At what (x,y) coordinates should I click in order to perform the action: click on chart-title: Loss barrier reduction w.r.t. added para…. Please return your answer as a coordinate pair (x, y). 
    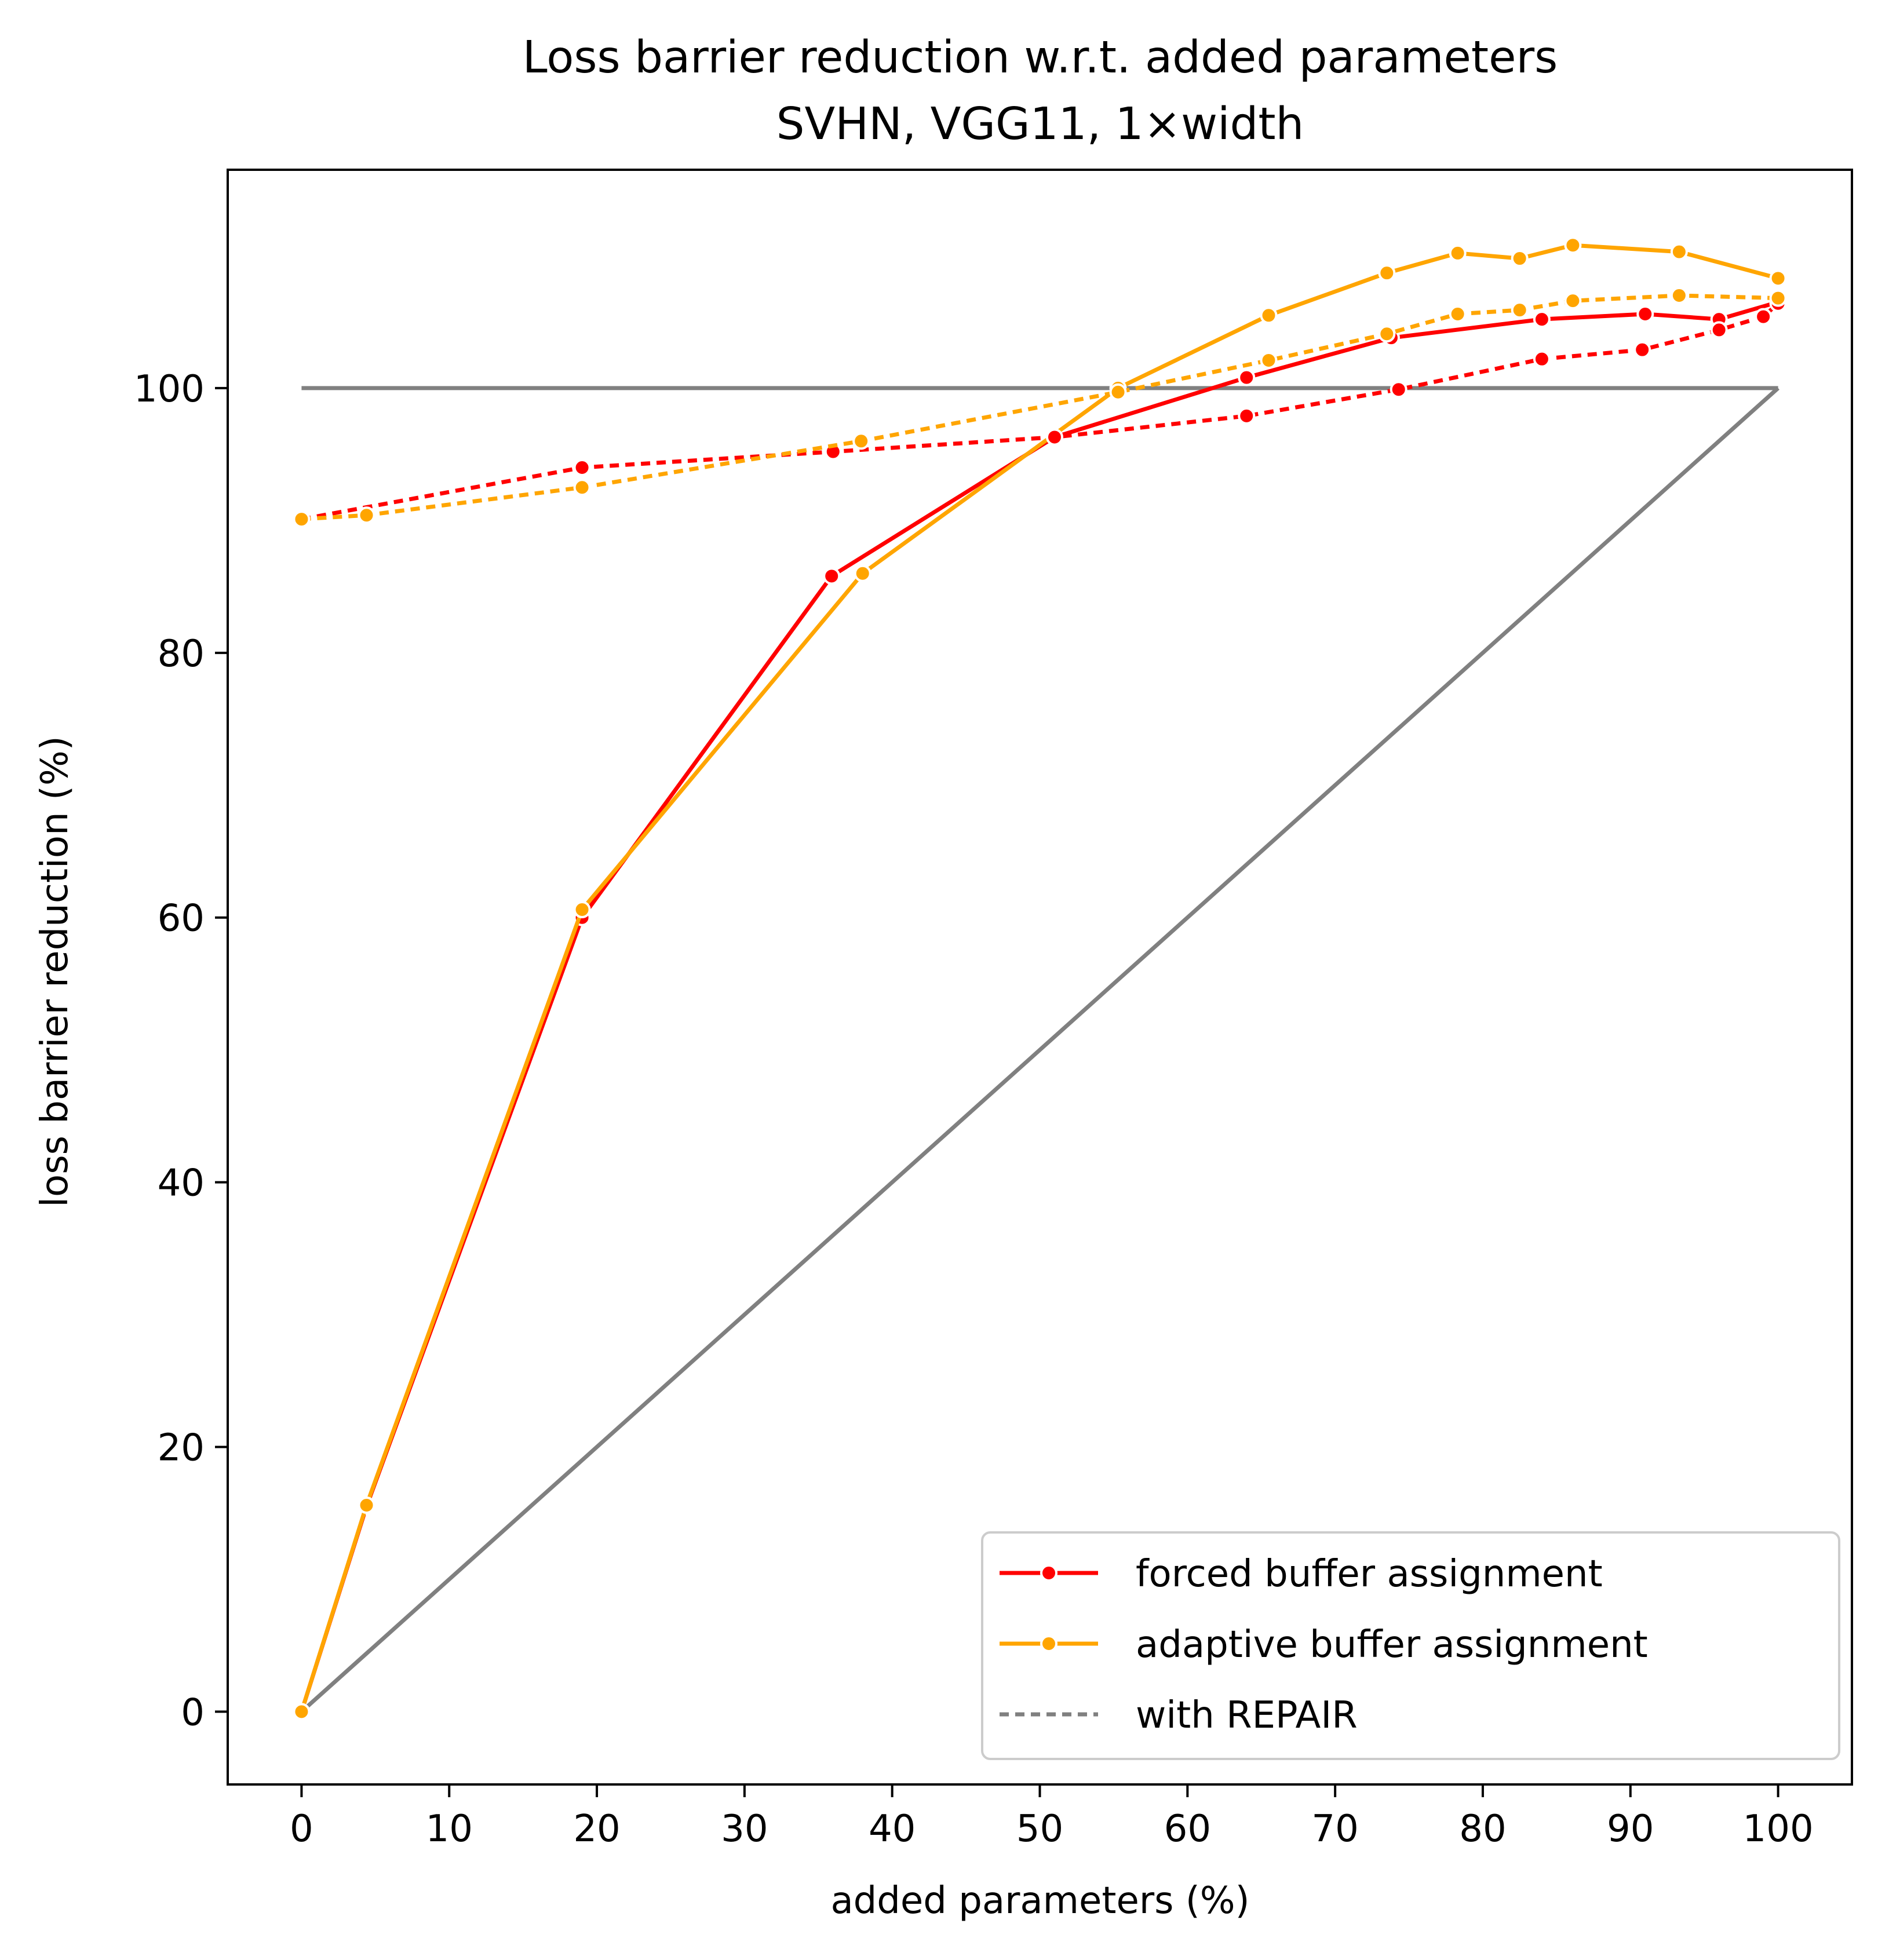
    Looking at the image, I should click on (1040, 57).